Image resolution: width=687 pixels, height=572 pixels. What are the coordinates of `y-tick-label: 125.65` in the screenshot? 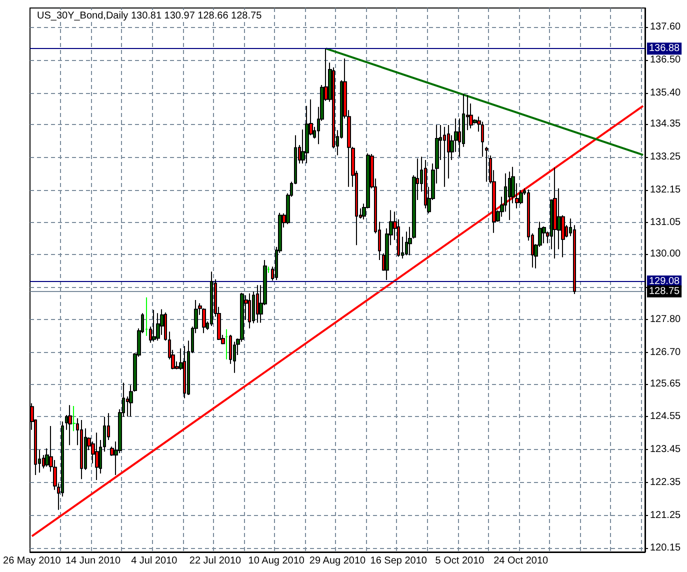 It's located at (666, 384).